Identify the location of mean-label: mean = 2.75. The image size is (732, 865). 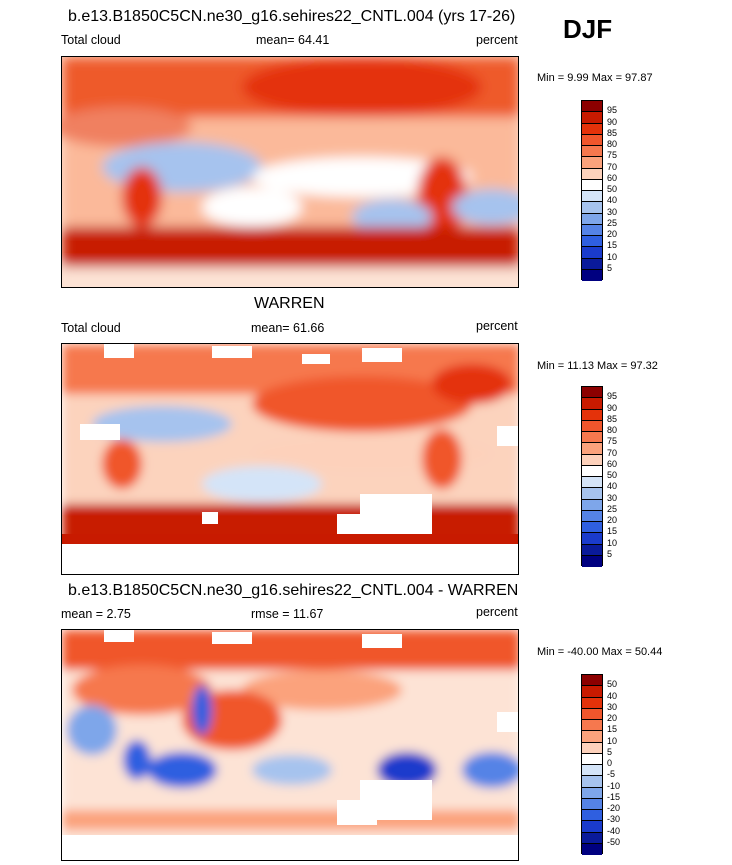
(96, 614).